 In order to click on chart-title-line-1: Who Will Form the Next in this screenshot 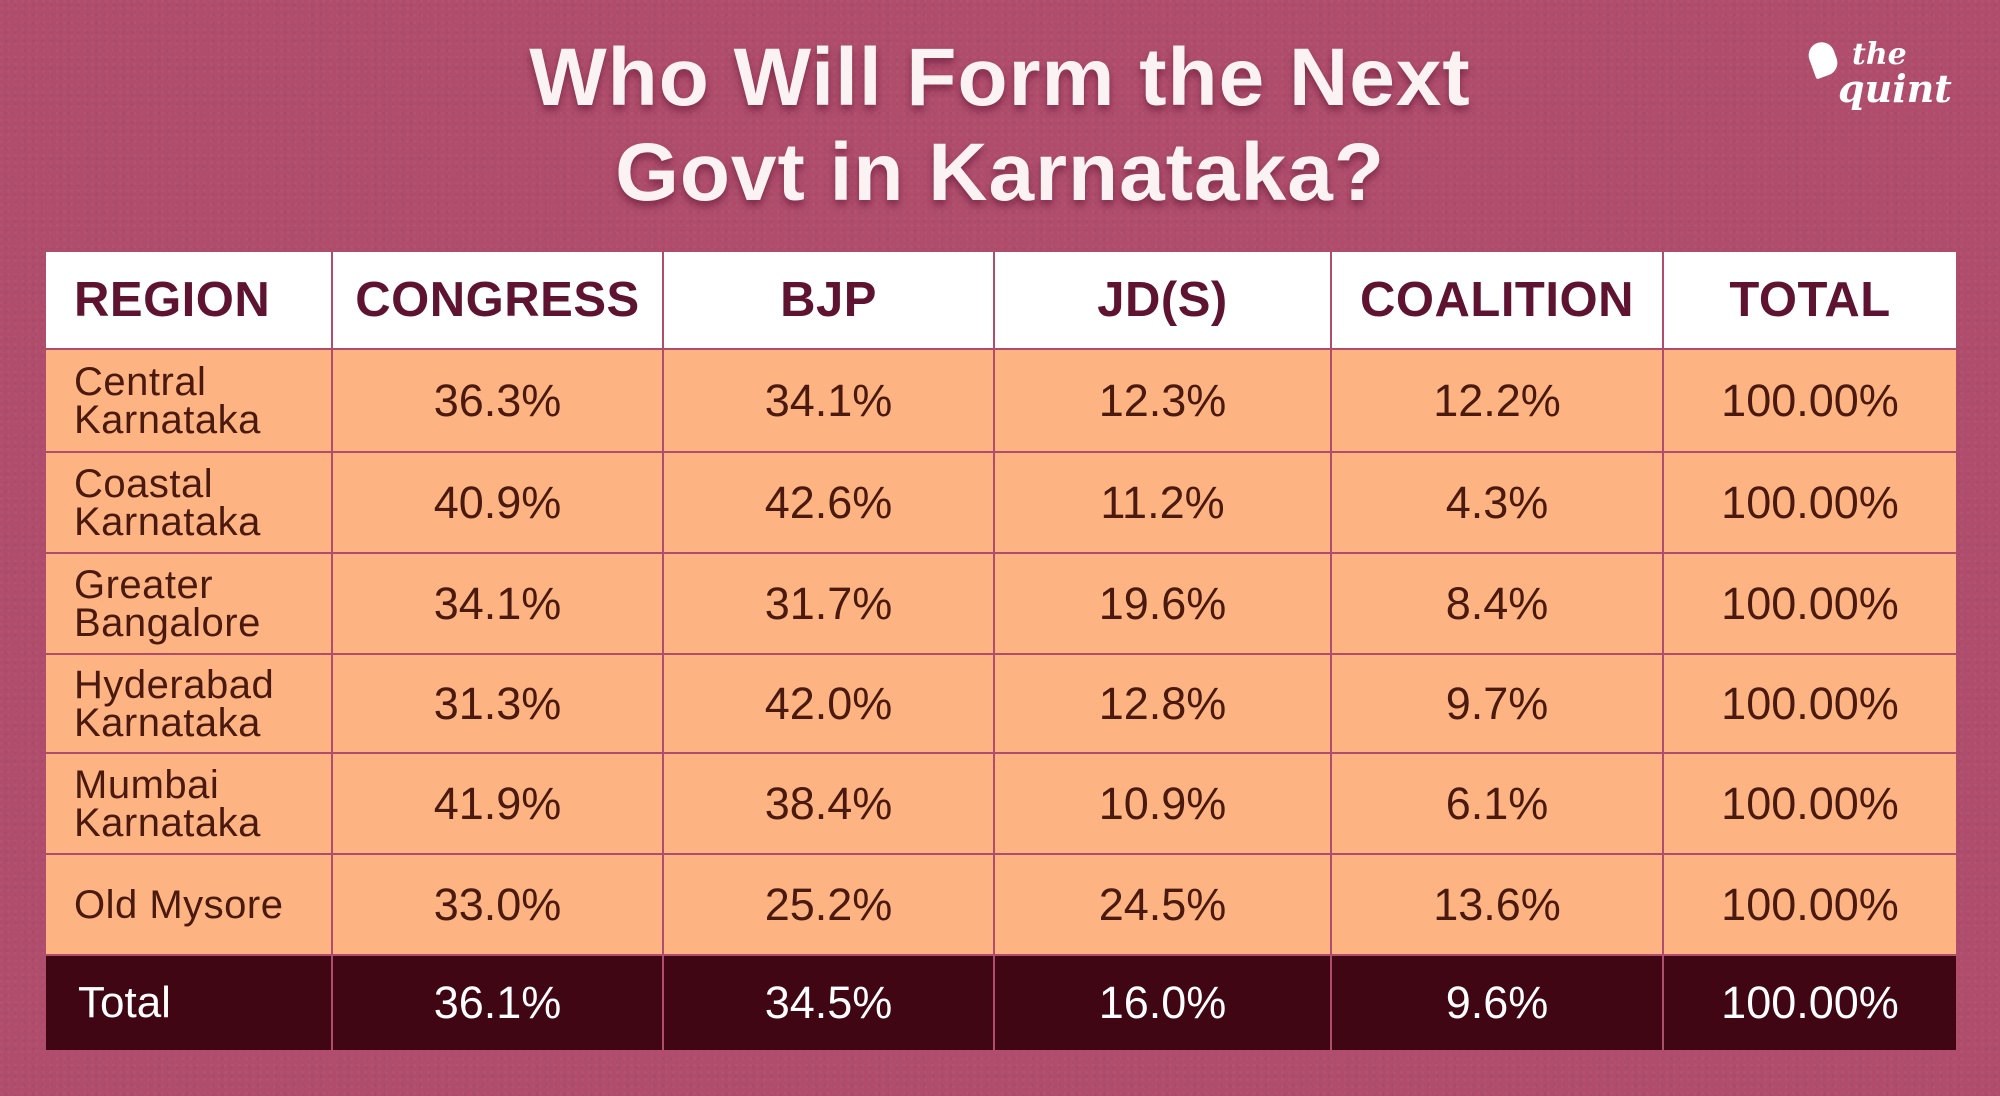, I will do `click(1000, 77)`.